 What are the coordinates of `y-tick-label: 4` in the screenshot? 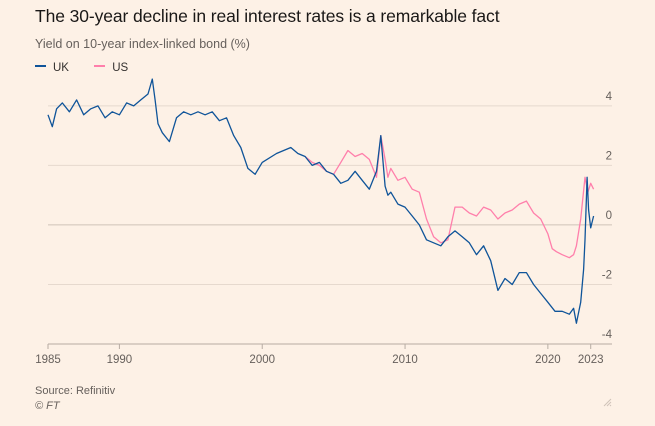 It's located at (609, 97).